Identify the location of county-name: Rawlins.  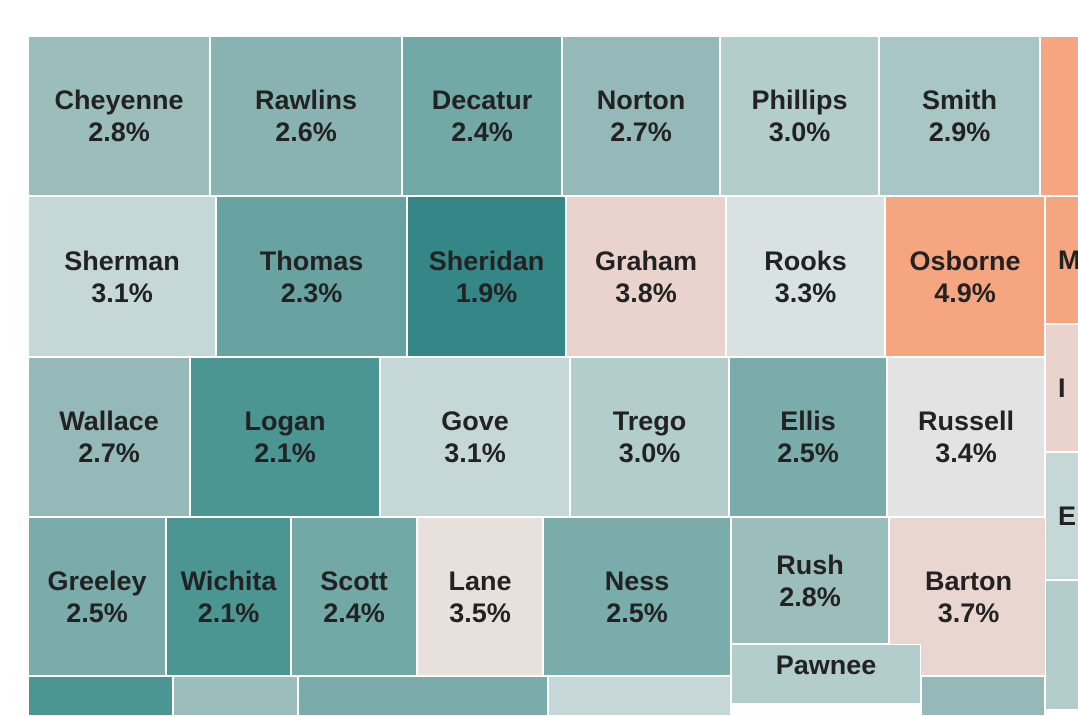
(306, 100).